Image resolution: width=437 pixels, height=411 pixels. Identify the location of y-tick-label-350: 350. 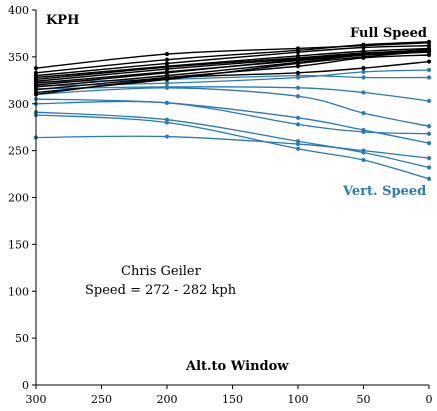
(18, 57).